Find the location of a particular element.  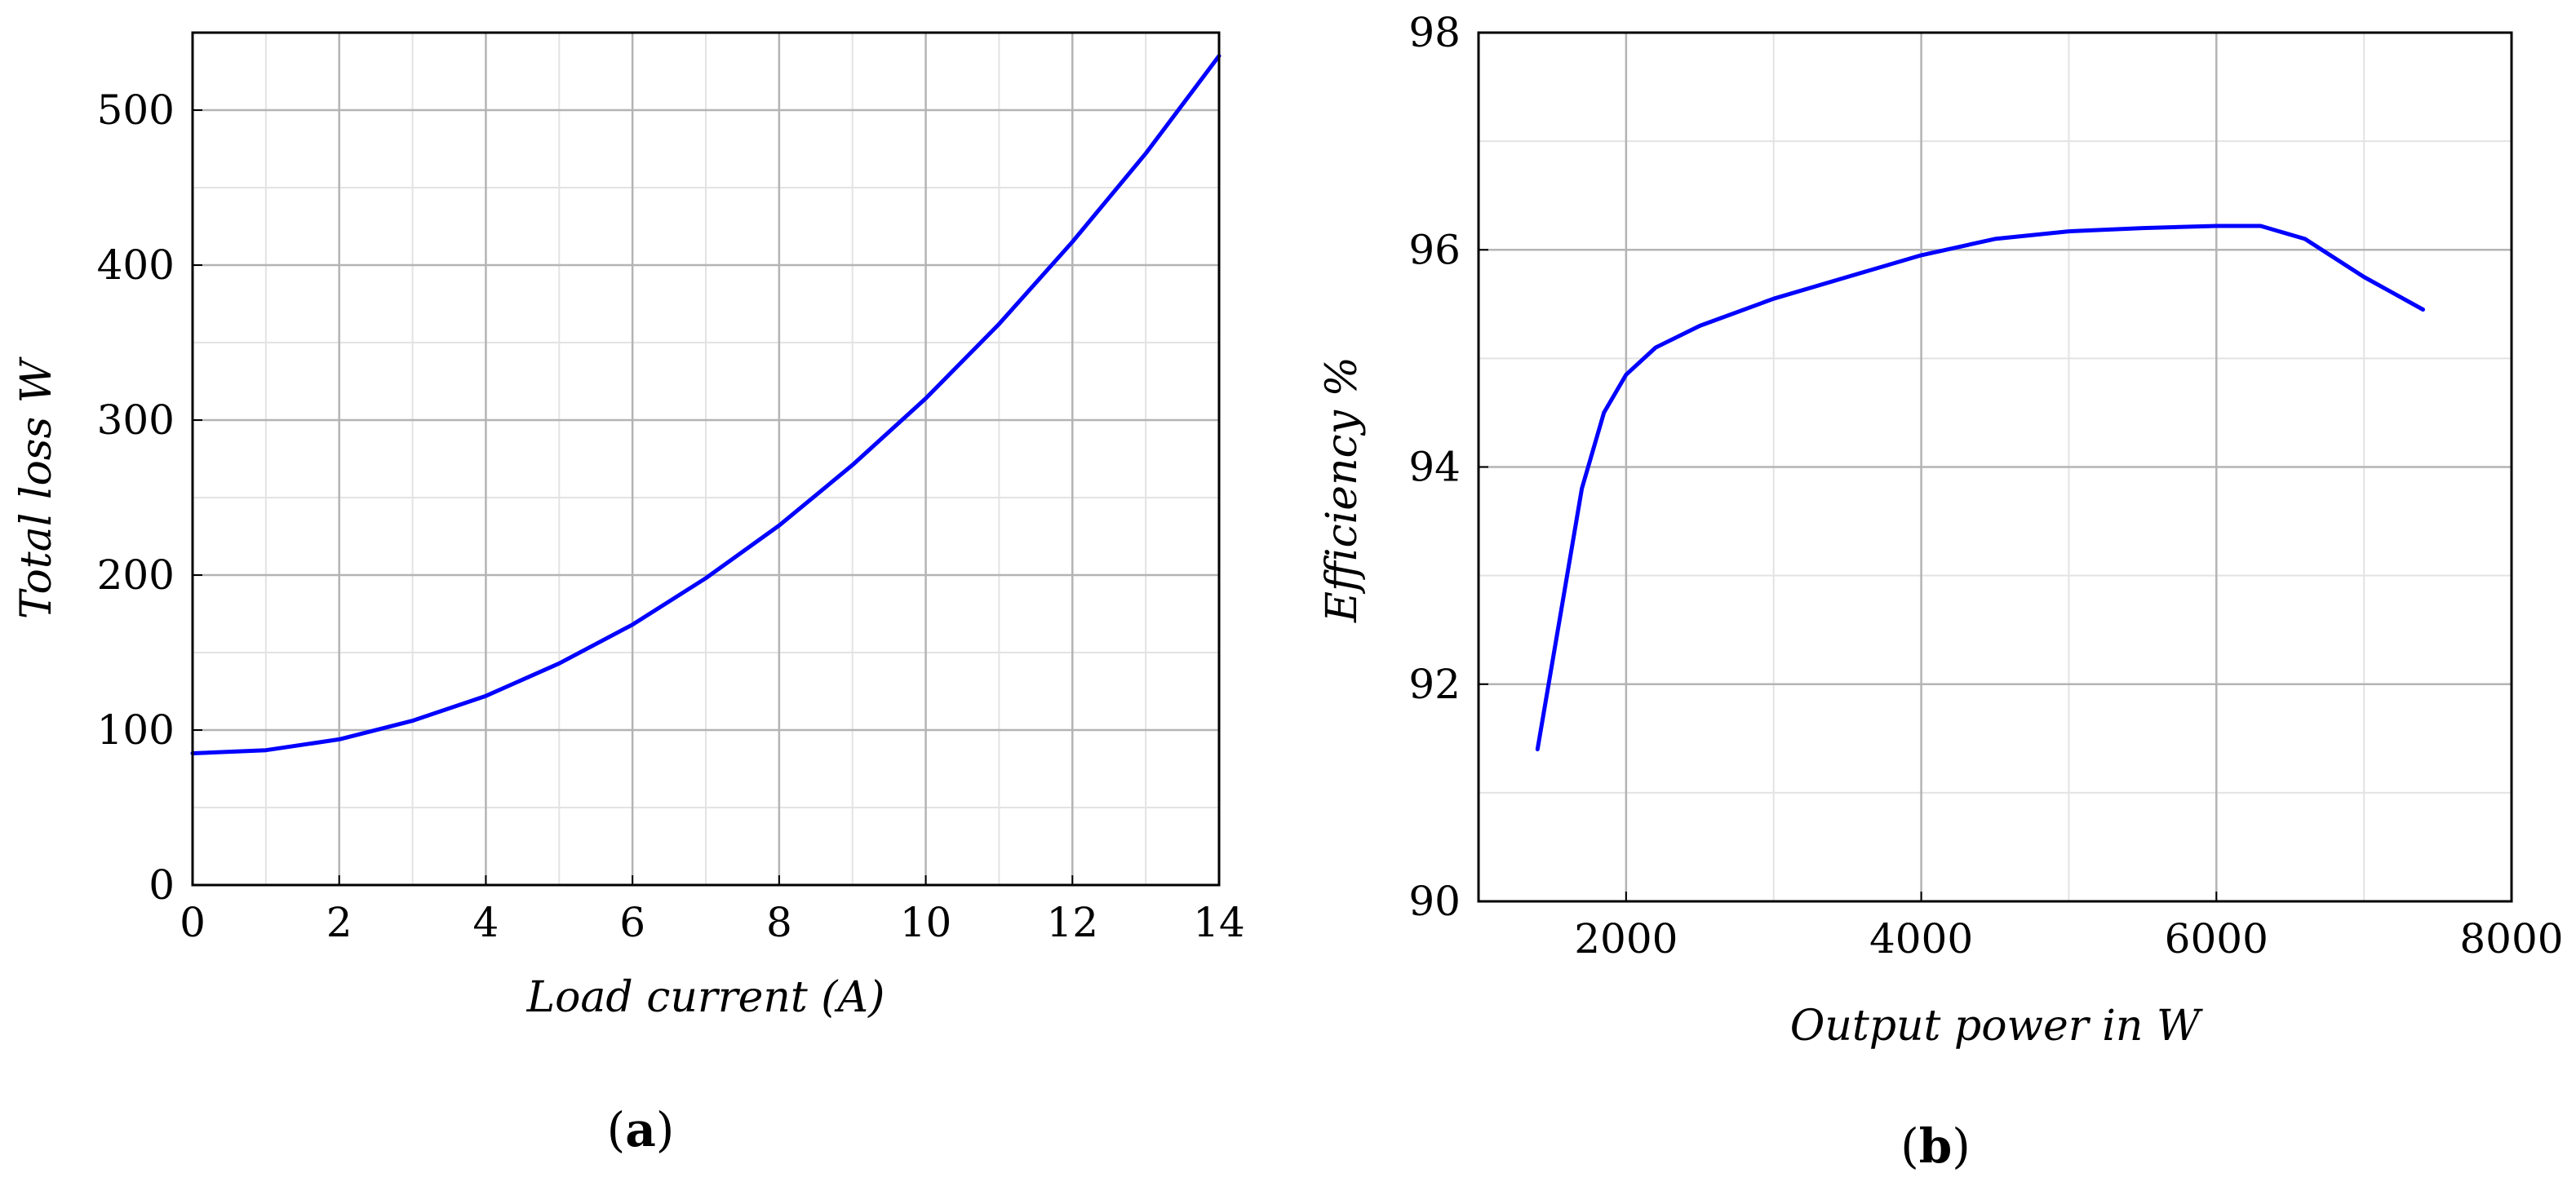

panel-label: (b) is located at coordinates (1935, 1146).